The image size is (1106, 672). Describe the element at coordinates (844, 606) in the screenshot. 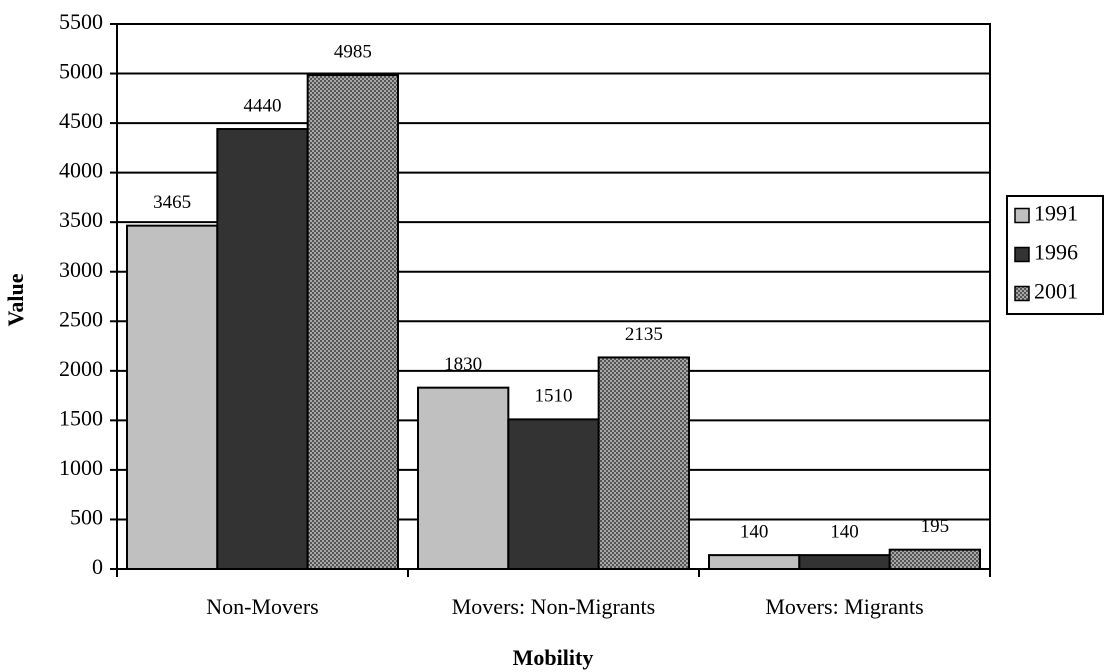

I see `x-tick-label: Movers: Migrants` at that location.